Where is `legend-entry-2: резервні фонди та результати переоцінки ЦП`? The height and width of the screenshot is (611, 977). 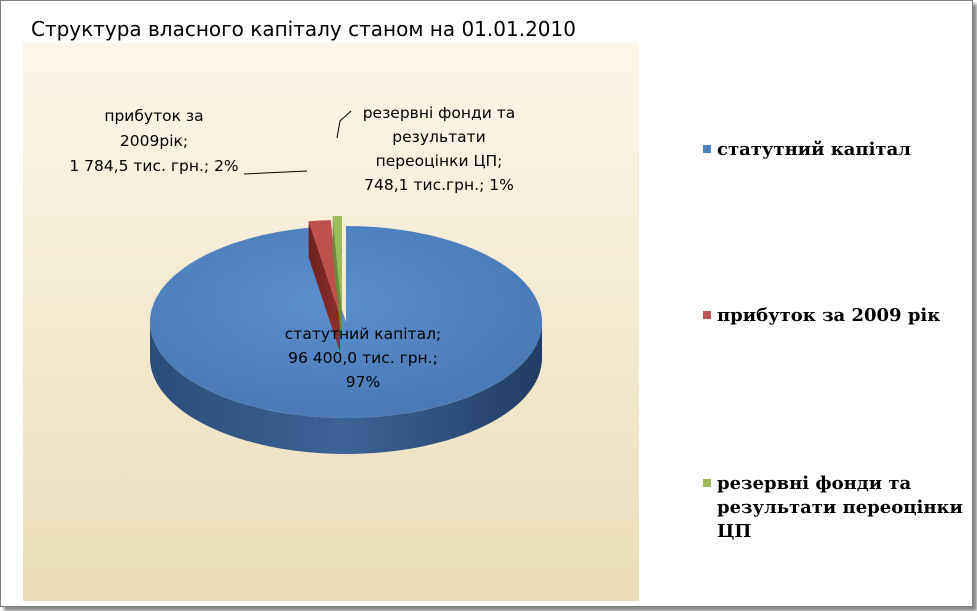
legend-entry-2: резервні фонди та результати переоцінки ЦП is located at coordinates (833, 507).